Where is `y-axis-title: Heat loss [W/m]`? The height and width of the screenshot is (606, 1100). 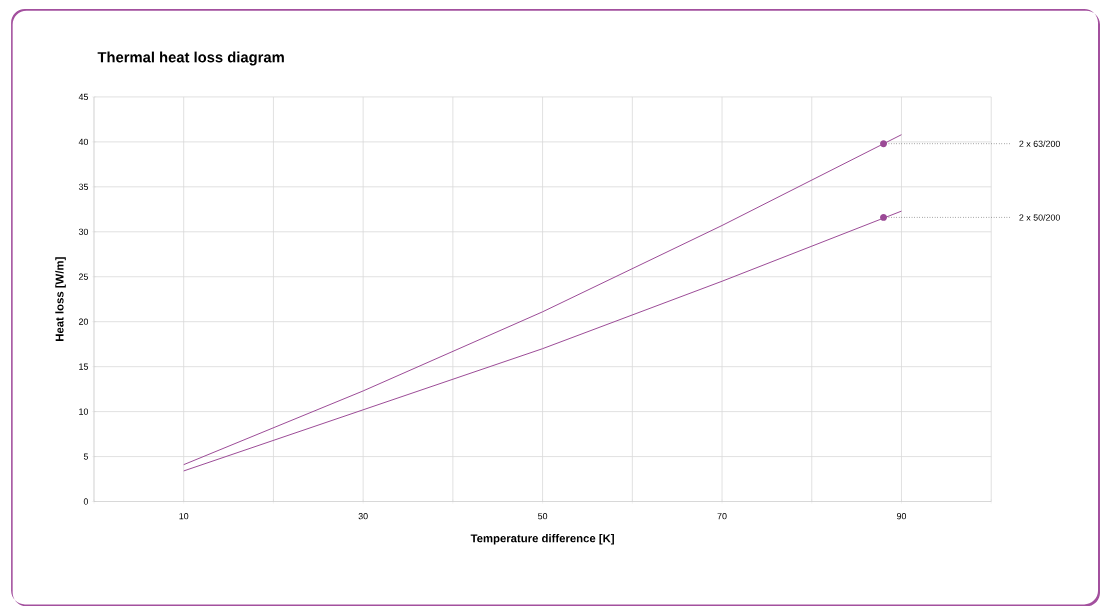 y-axis-title: Heat loss [W/m] is located at coordinates (60, 299).